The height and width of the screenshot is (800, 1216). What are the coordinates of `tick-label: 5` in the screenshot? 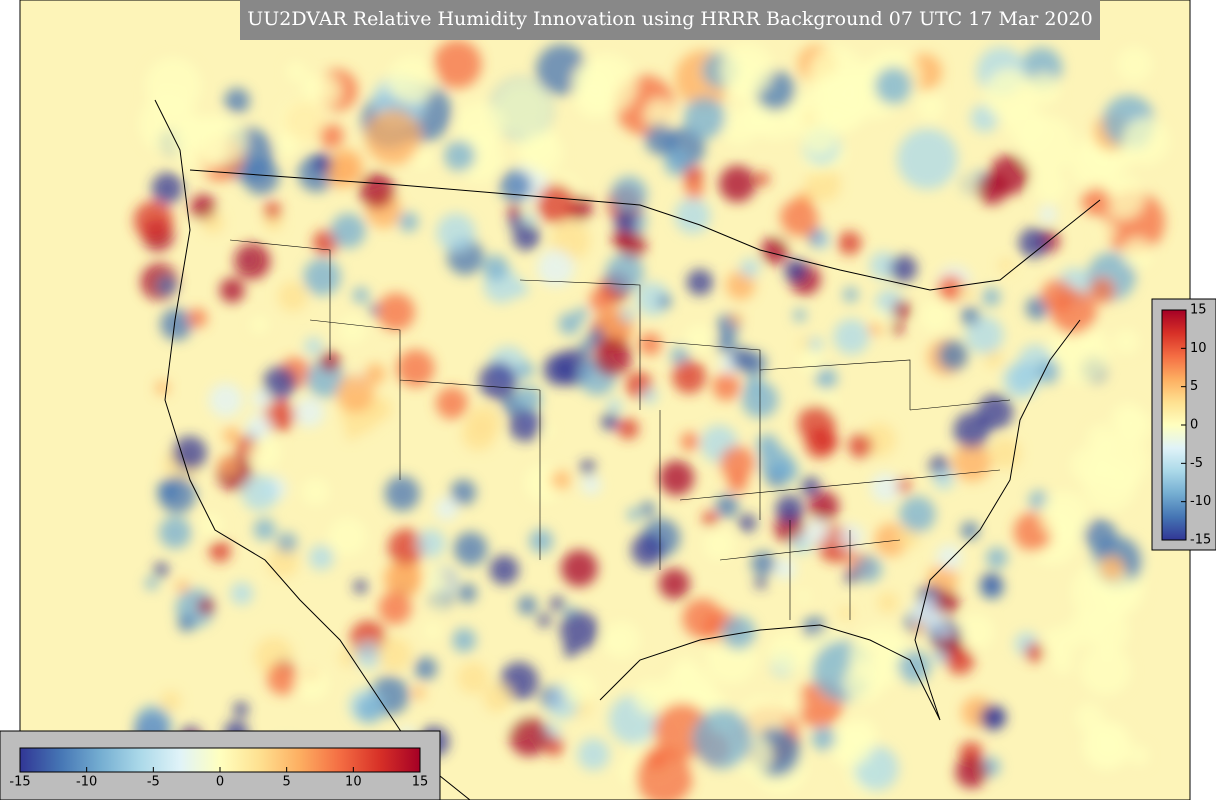 It's located at (287, 782).